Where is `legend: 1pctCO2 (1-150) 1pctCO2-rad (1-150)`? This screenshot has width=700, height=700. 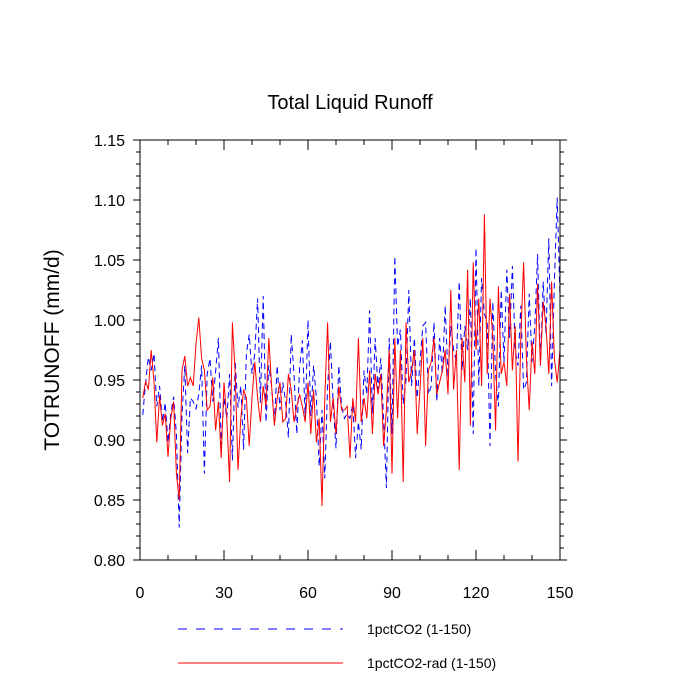 legend: 1pctCO2 (1-150) 1pctCO2-rad (1-150) is located at coordinates (337, 646).